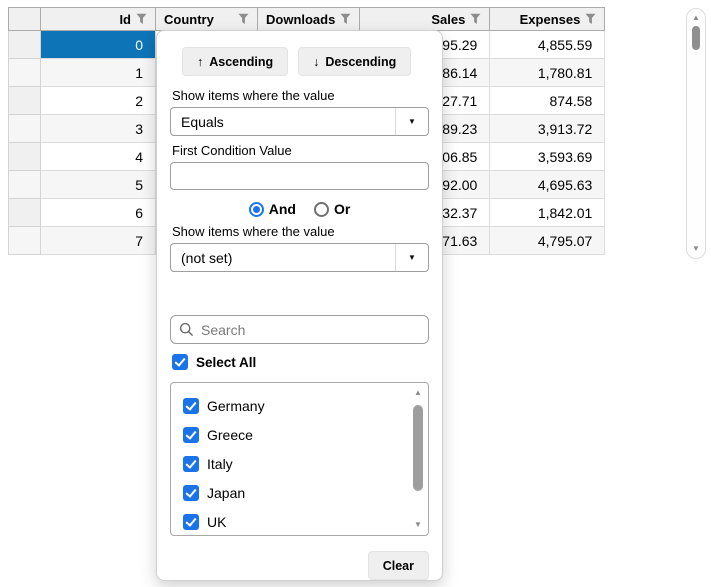 This screenshot has height=587, width=711. What do you see at coordinates (547, 100) in the screenshot?
I see `cell-expenses: 874.58` at bounding box center [547, 100].